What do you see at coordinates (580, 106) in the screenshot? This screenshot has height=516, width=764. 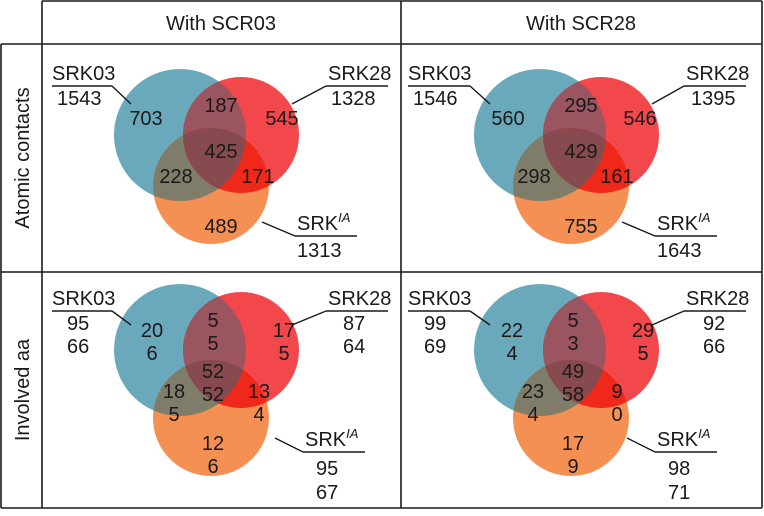 I see `region-srk03-srk28: 295` at bounding box center [580, 106].